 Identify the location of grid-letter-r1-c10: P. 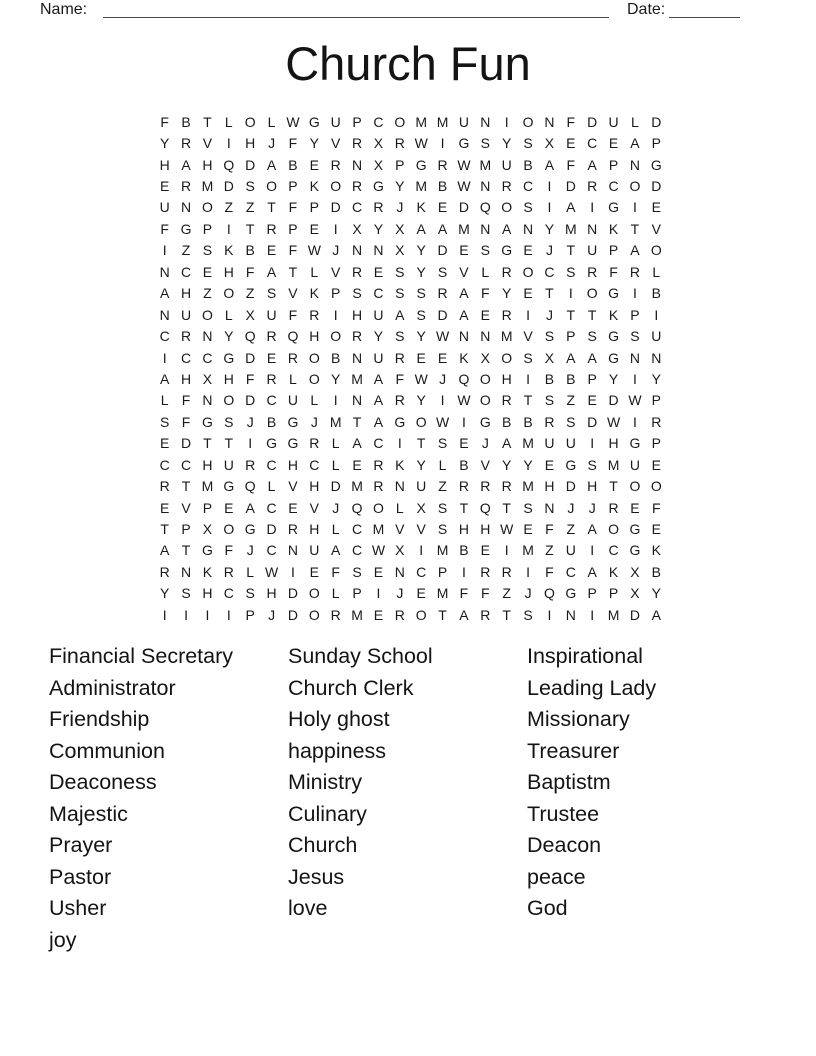
(357, 121).